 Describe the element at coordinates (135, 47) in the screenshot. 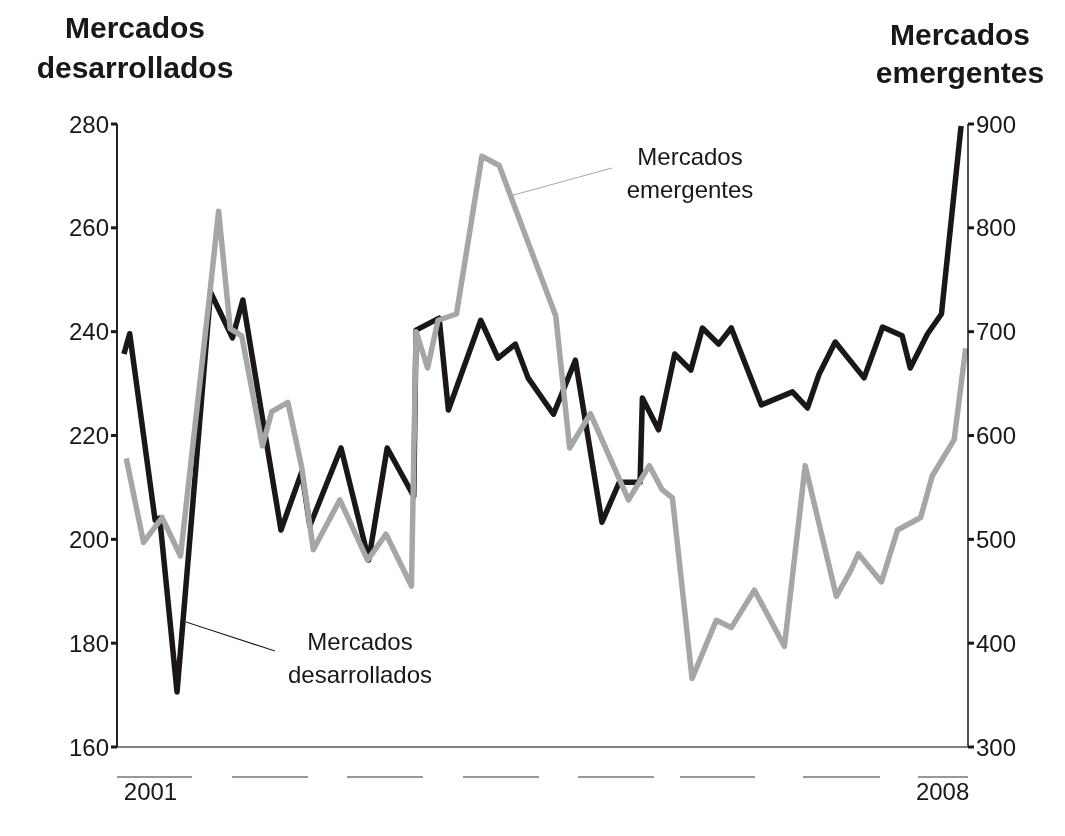

I see `y-axis-title: Mercados desarrollados` at that location.